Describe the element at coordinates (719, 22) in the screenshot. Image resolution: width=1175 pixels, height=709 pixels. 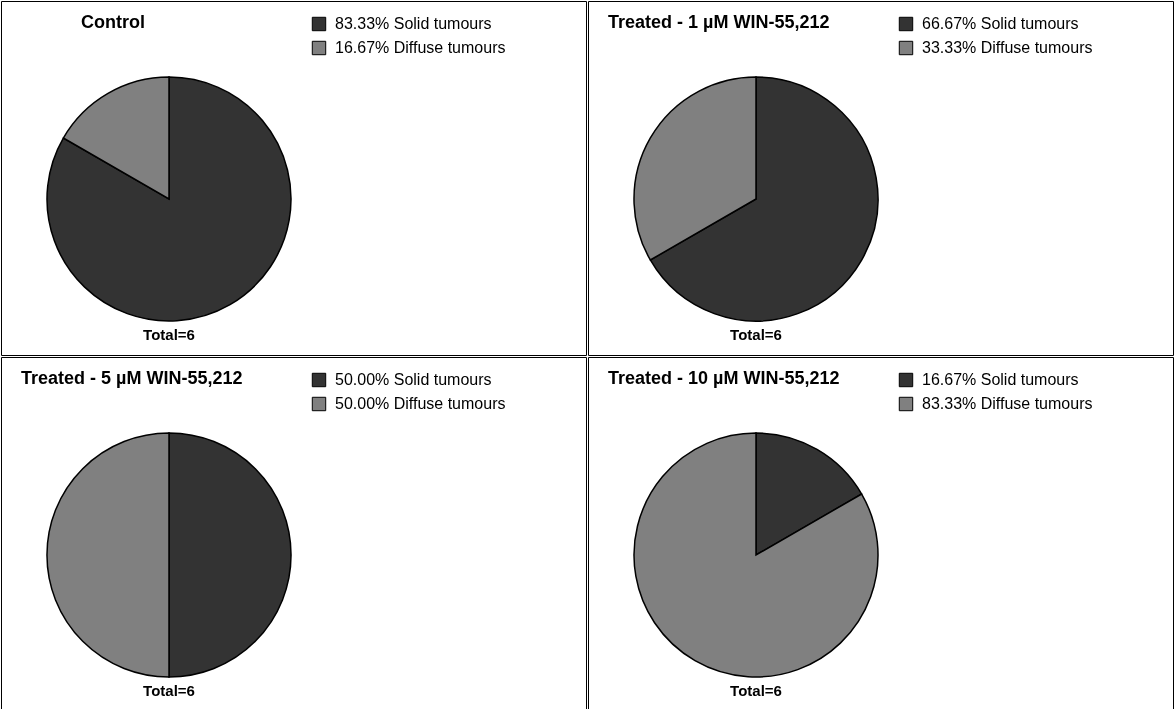
I see `chart-title: Treated - 1 µM WIN-55,212` at that location.